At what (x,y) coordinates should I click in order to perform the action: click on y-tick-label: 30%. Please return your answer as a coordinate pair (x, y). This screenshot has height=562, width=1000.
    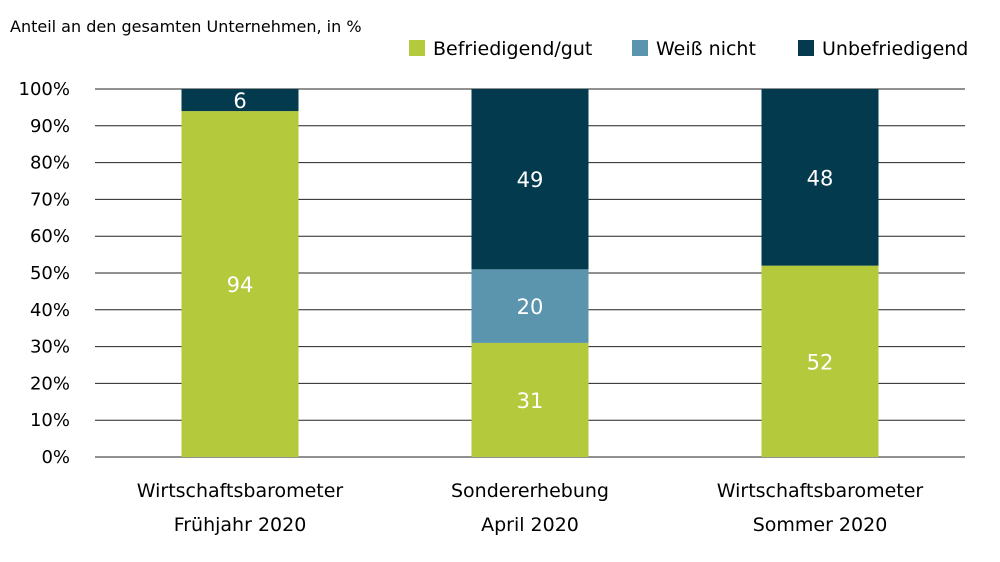
    Looking at the image, I should click on (50, 347).